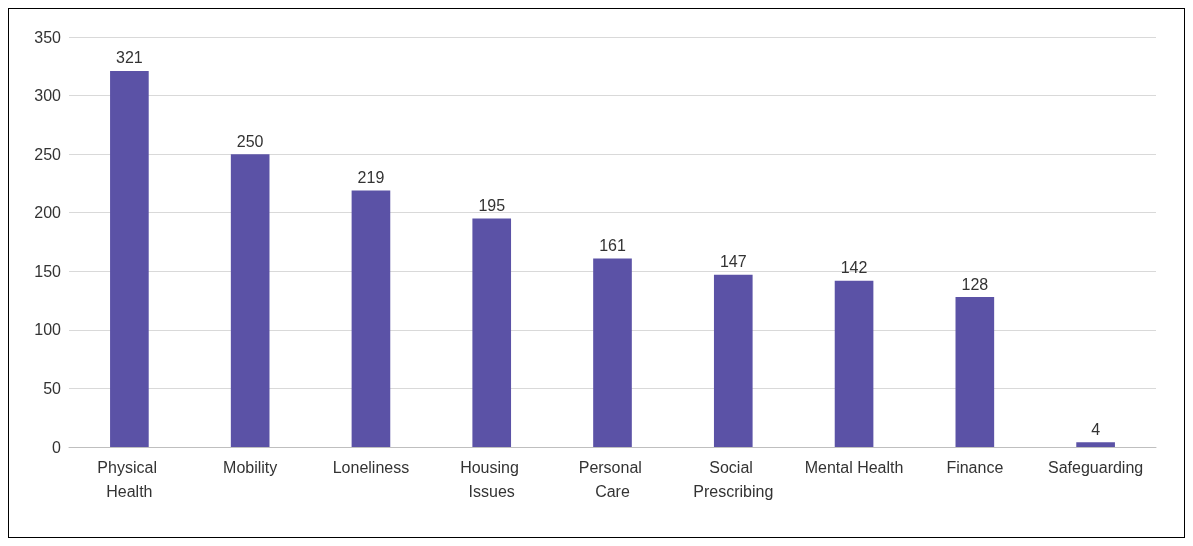 This screenshot has height=546, width=1193. I want to click on data-label: 147, so click(733, 262).